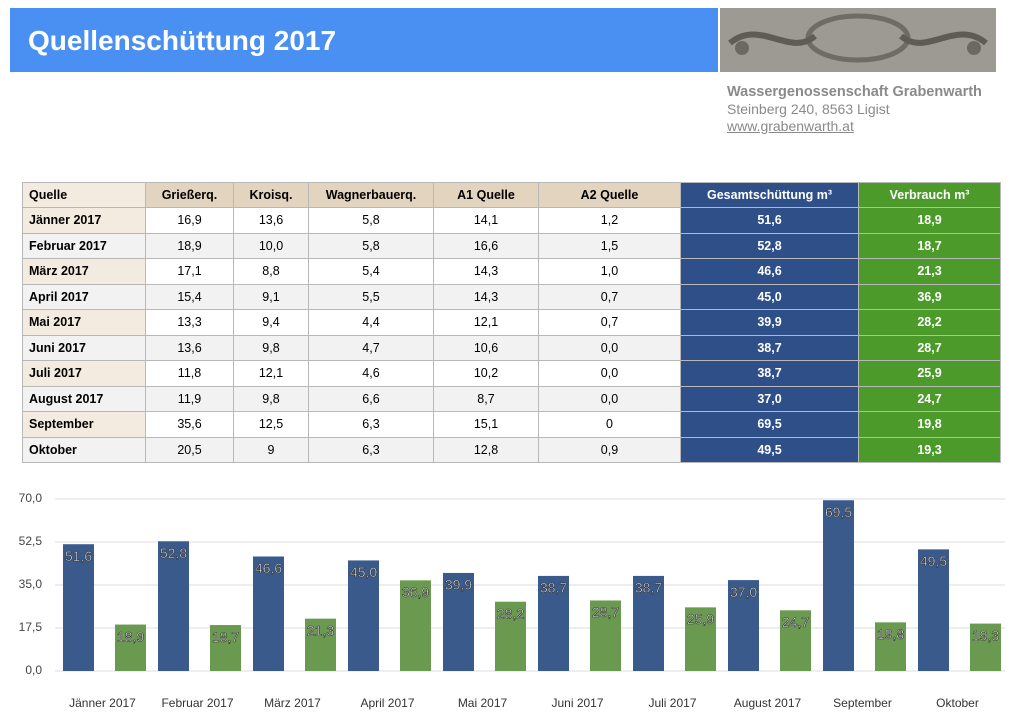  What do you see at coordinates (387, 703) in the screenshot?
I see `x-tick-label: April 2017` at bounding box center [387, 703].